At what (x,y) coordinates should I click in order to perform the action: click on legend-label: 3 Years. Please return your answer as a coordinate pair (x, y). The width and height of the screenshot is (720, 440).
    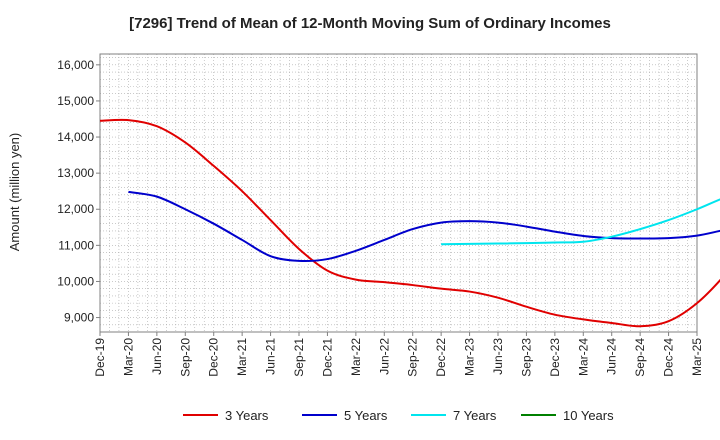
    Looking at the image, I should click on (247, 415).